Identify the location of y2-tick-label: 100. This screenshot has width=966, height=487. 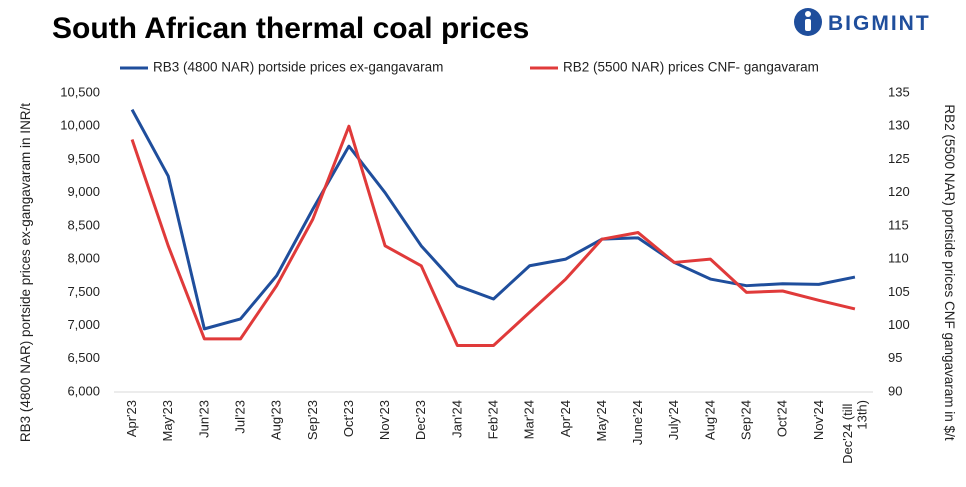
(899, 324).